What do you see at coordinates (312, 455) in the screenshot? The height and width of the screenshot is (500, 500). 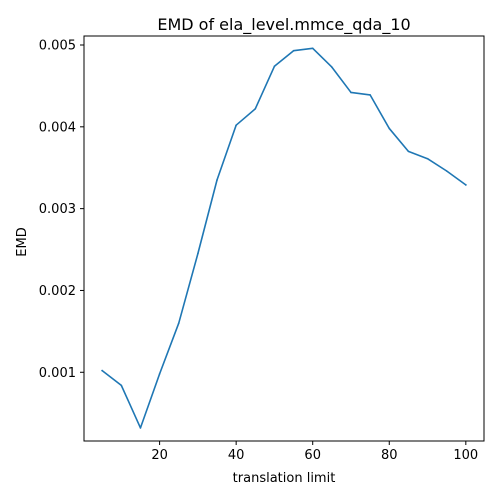 I see `x-tick-label: 60` at bounding box center [312, 455].